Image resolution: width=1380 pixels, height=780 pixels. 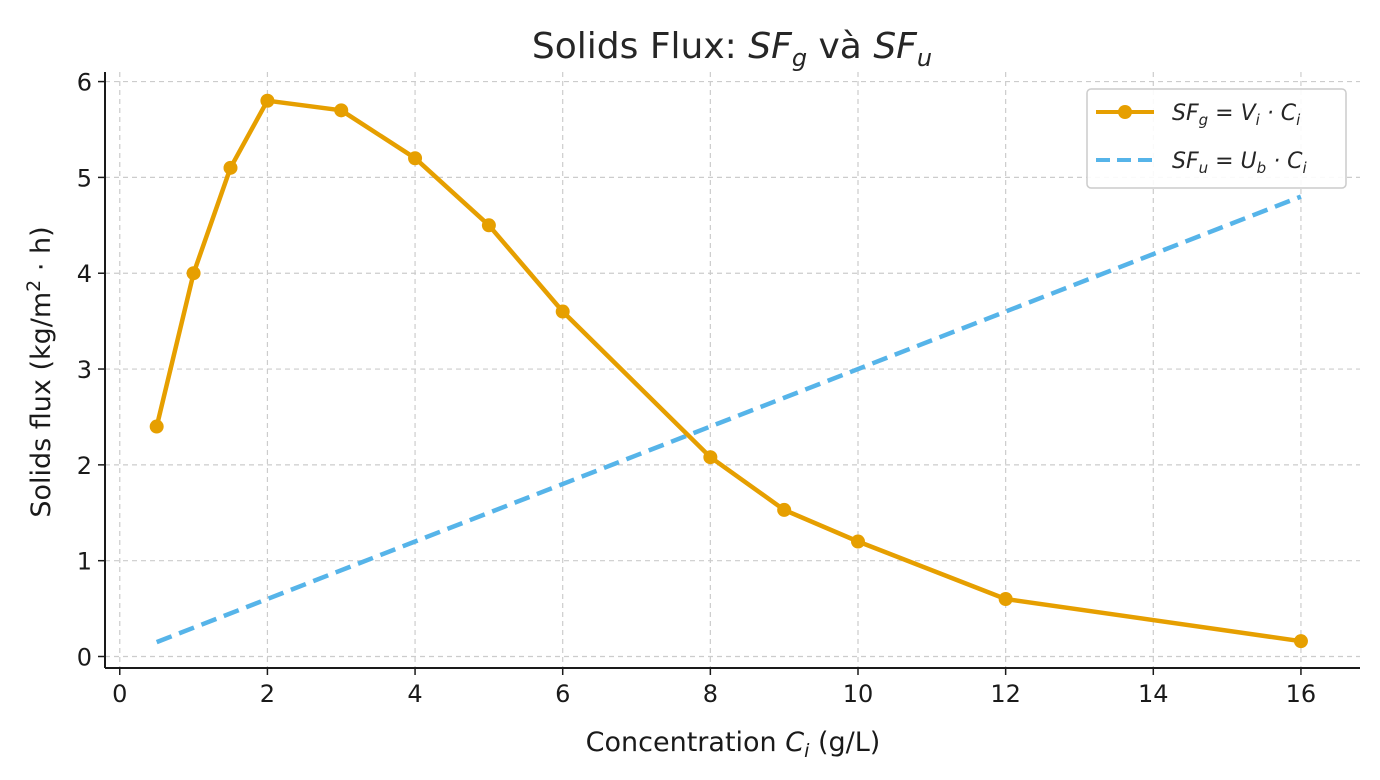 What do you see at coordinates (732, 49) in the screenshot?
I see `chart-title: Solids Flux: SFg và SFu` at bounding box center [732, 49].